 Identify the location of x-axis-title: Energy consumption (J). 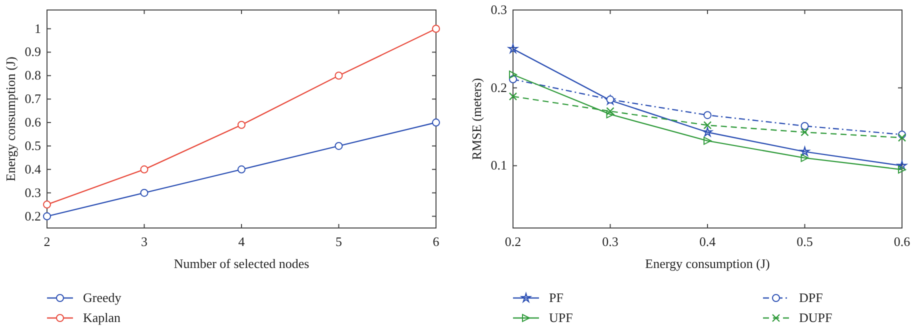
(707, 263).